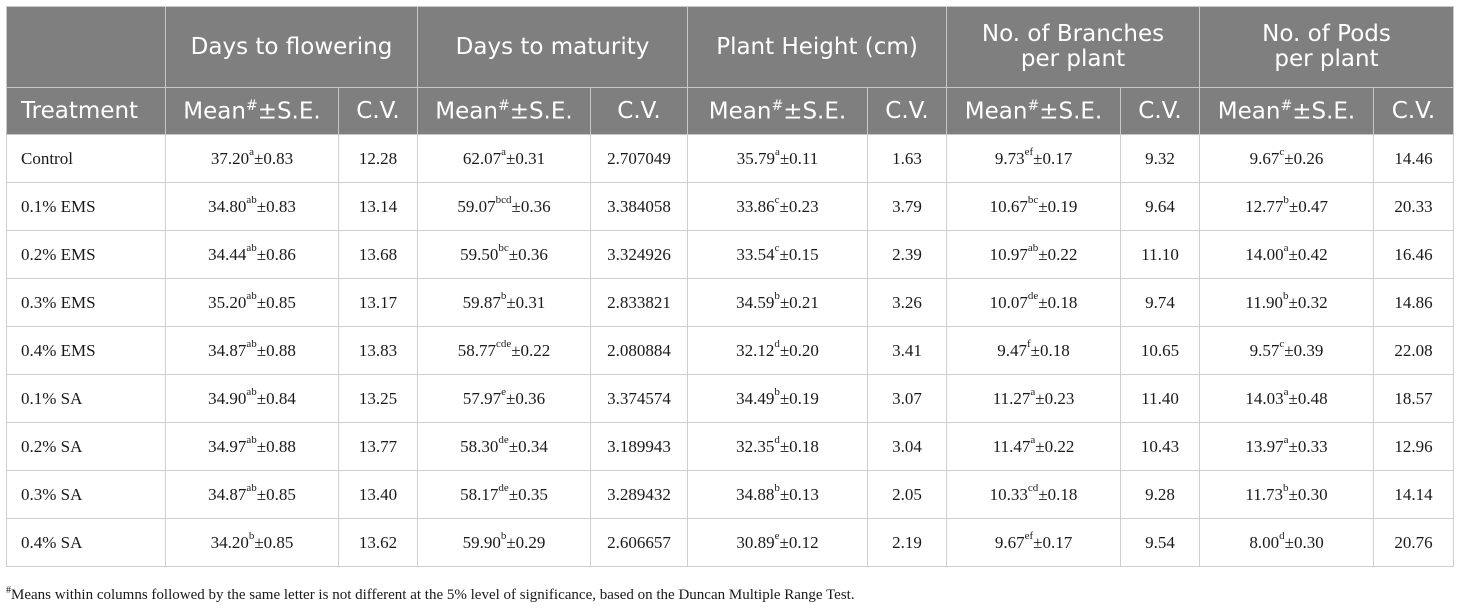 This screenshot has height=613, width=1460. Describe the element at coordinates (86, 542) in the screenshot. I see `treatment-cell: 0.4% SA` at that location.